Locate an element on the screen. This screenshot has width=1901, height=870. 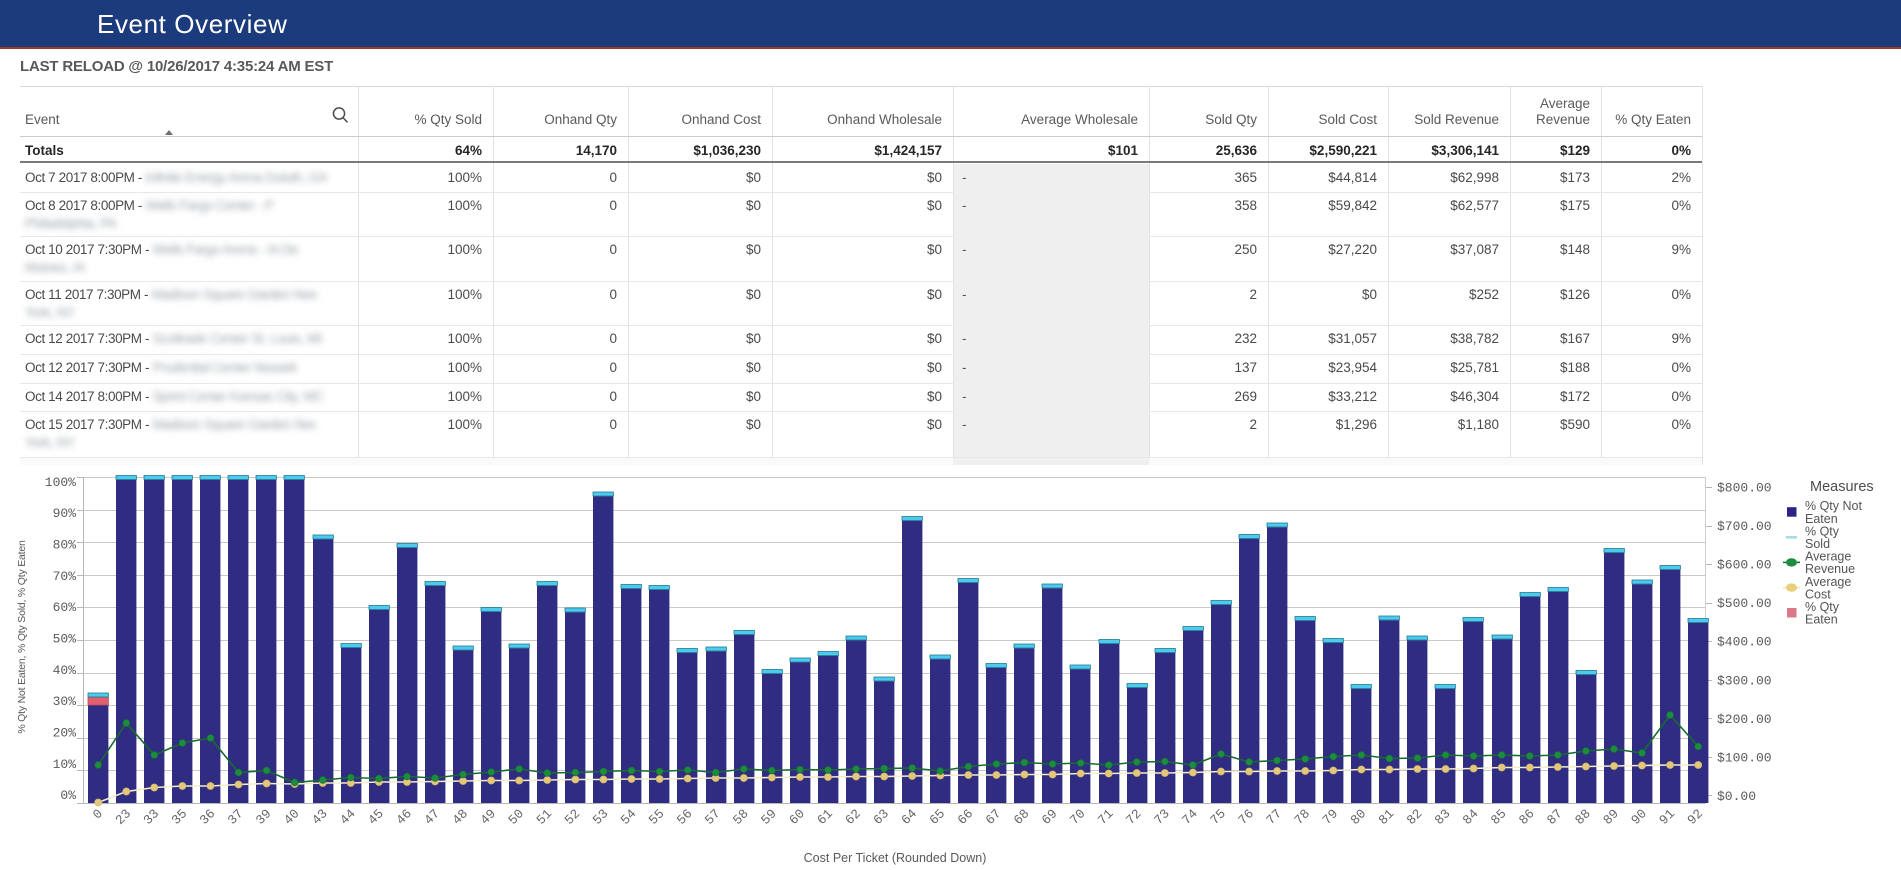
svg-text: 84 is located at coordinates (1471, 817).